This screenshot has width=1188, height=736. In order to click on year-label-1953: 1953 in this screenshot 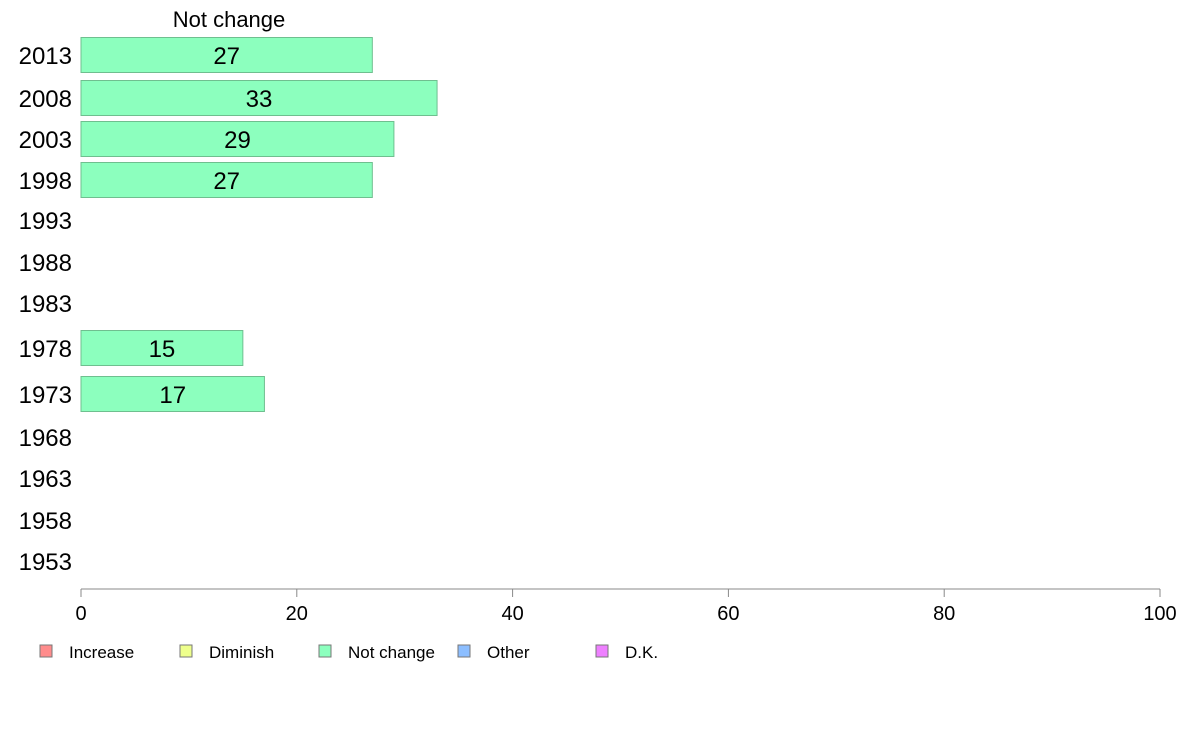, I will do `click(45, 562)`.